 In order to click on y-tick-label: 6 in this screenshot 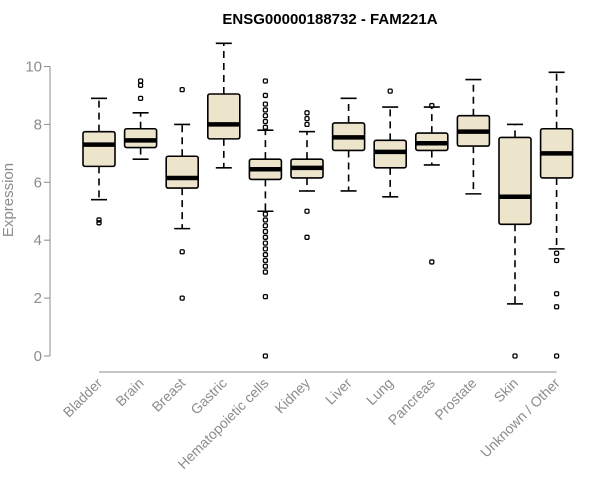, I will do `click(38, 182)`.